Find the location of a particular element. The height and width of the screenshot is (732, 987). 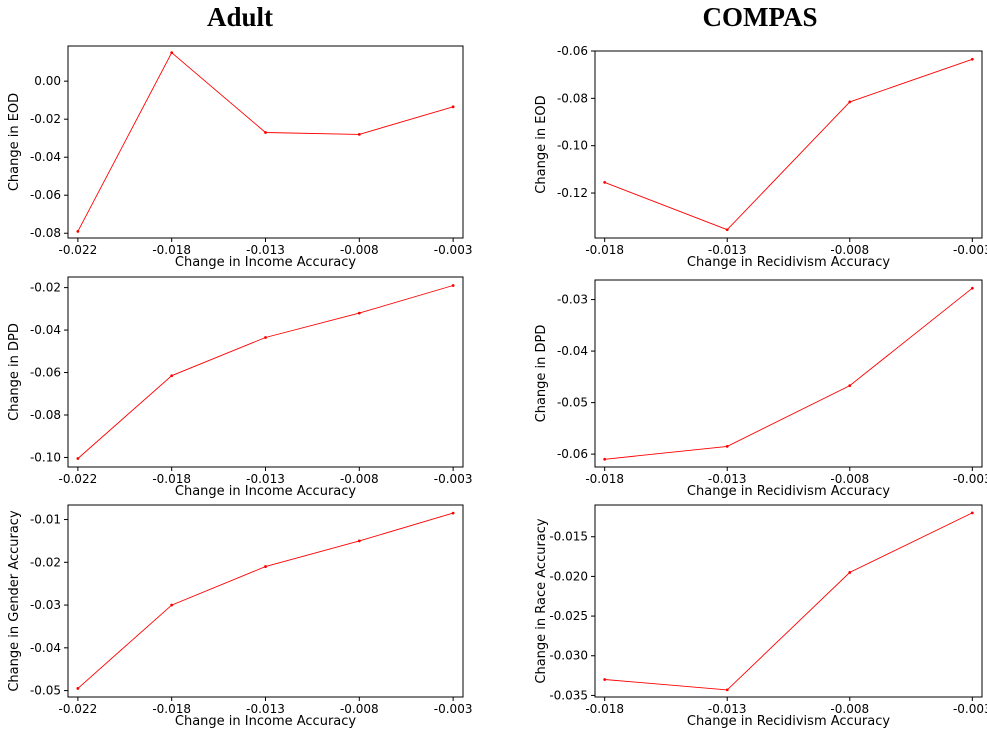

compas-column-title: COMPAS is located at coordinates (760, 17).